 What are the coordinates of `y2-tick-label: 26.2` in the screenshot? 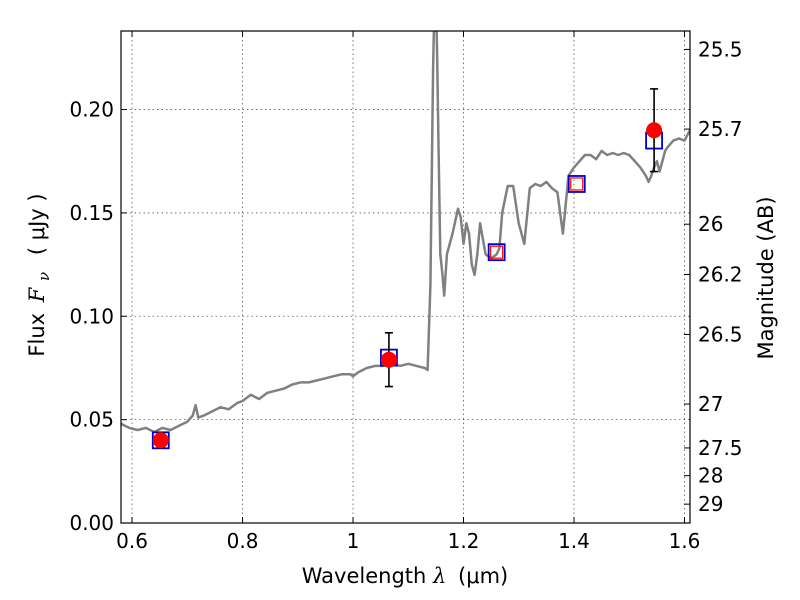 It's located at (720, 274).